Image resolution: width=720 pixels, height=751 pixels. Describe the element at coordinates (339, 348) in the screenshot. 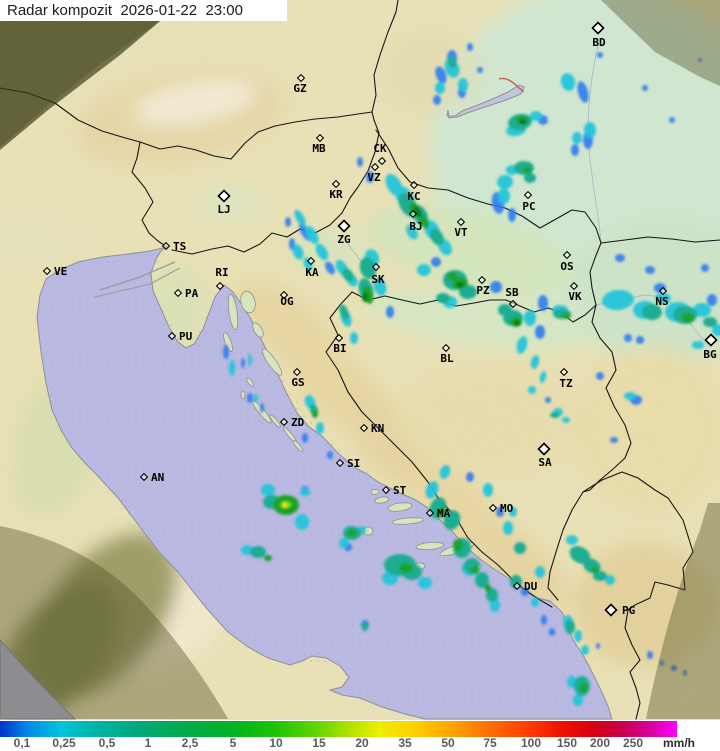

I see `city-label: BI` at that location.